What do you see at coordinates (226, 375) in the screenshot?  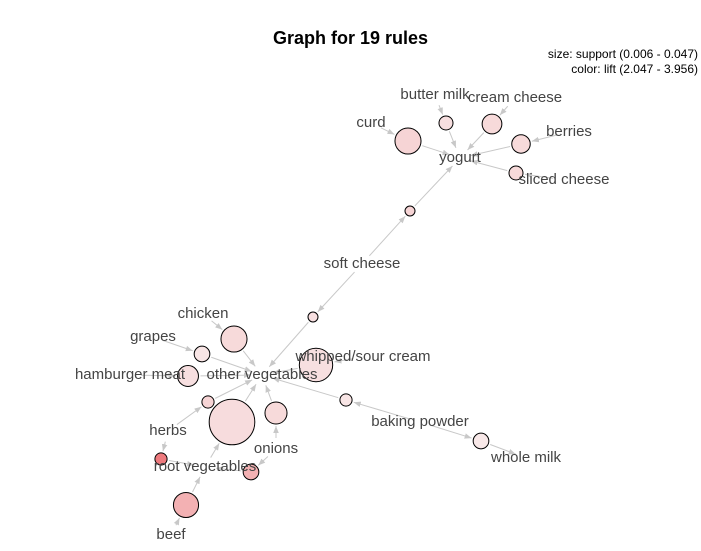 I see `edge-rule-11-to-other_vegetables` at bounding box center [226, 375].